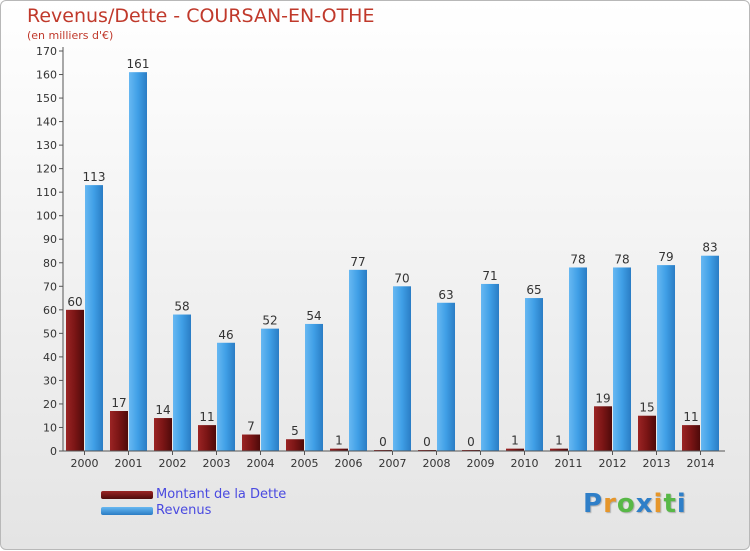 This screenshot has width=750, height=551. What do you see at coordinates (339, 449) in the screenshot?
I see `bar-debt-2006` at bounding box center [339, 449].